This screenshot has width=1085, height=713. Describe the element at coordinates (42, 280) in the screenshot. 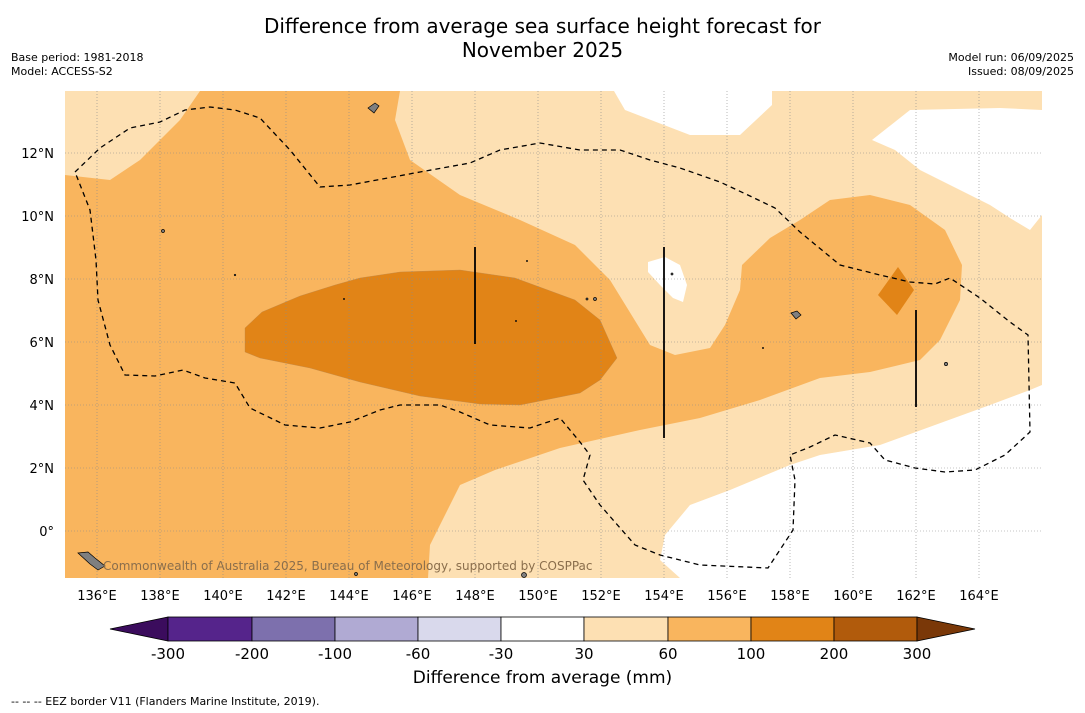

I see `lat-tick-8n: 8°N` at that location.